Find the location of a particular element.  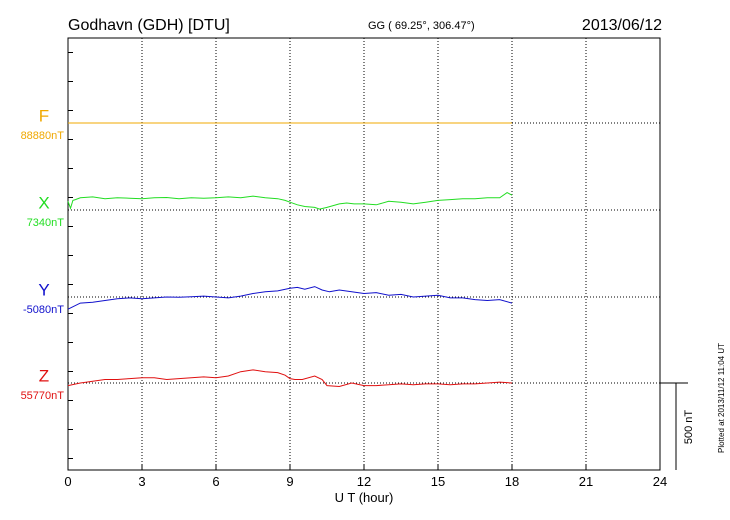

series-baseline-Z: 55770nT is located at coordinates (43, 396).